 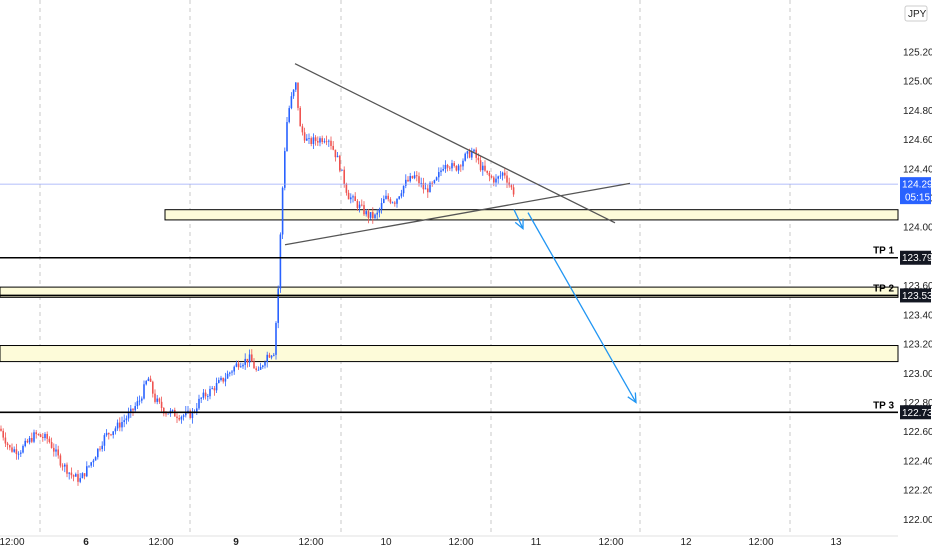 I want to click on projection-arrow-line, so click(x=518, y=219).